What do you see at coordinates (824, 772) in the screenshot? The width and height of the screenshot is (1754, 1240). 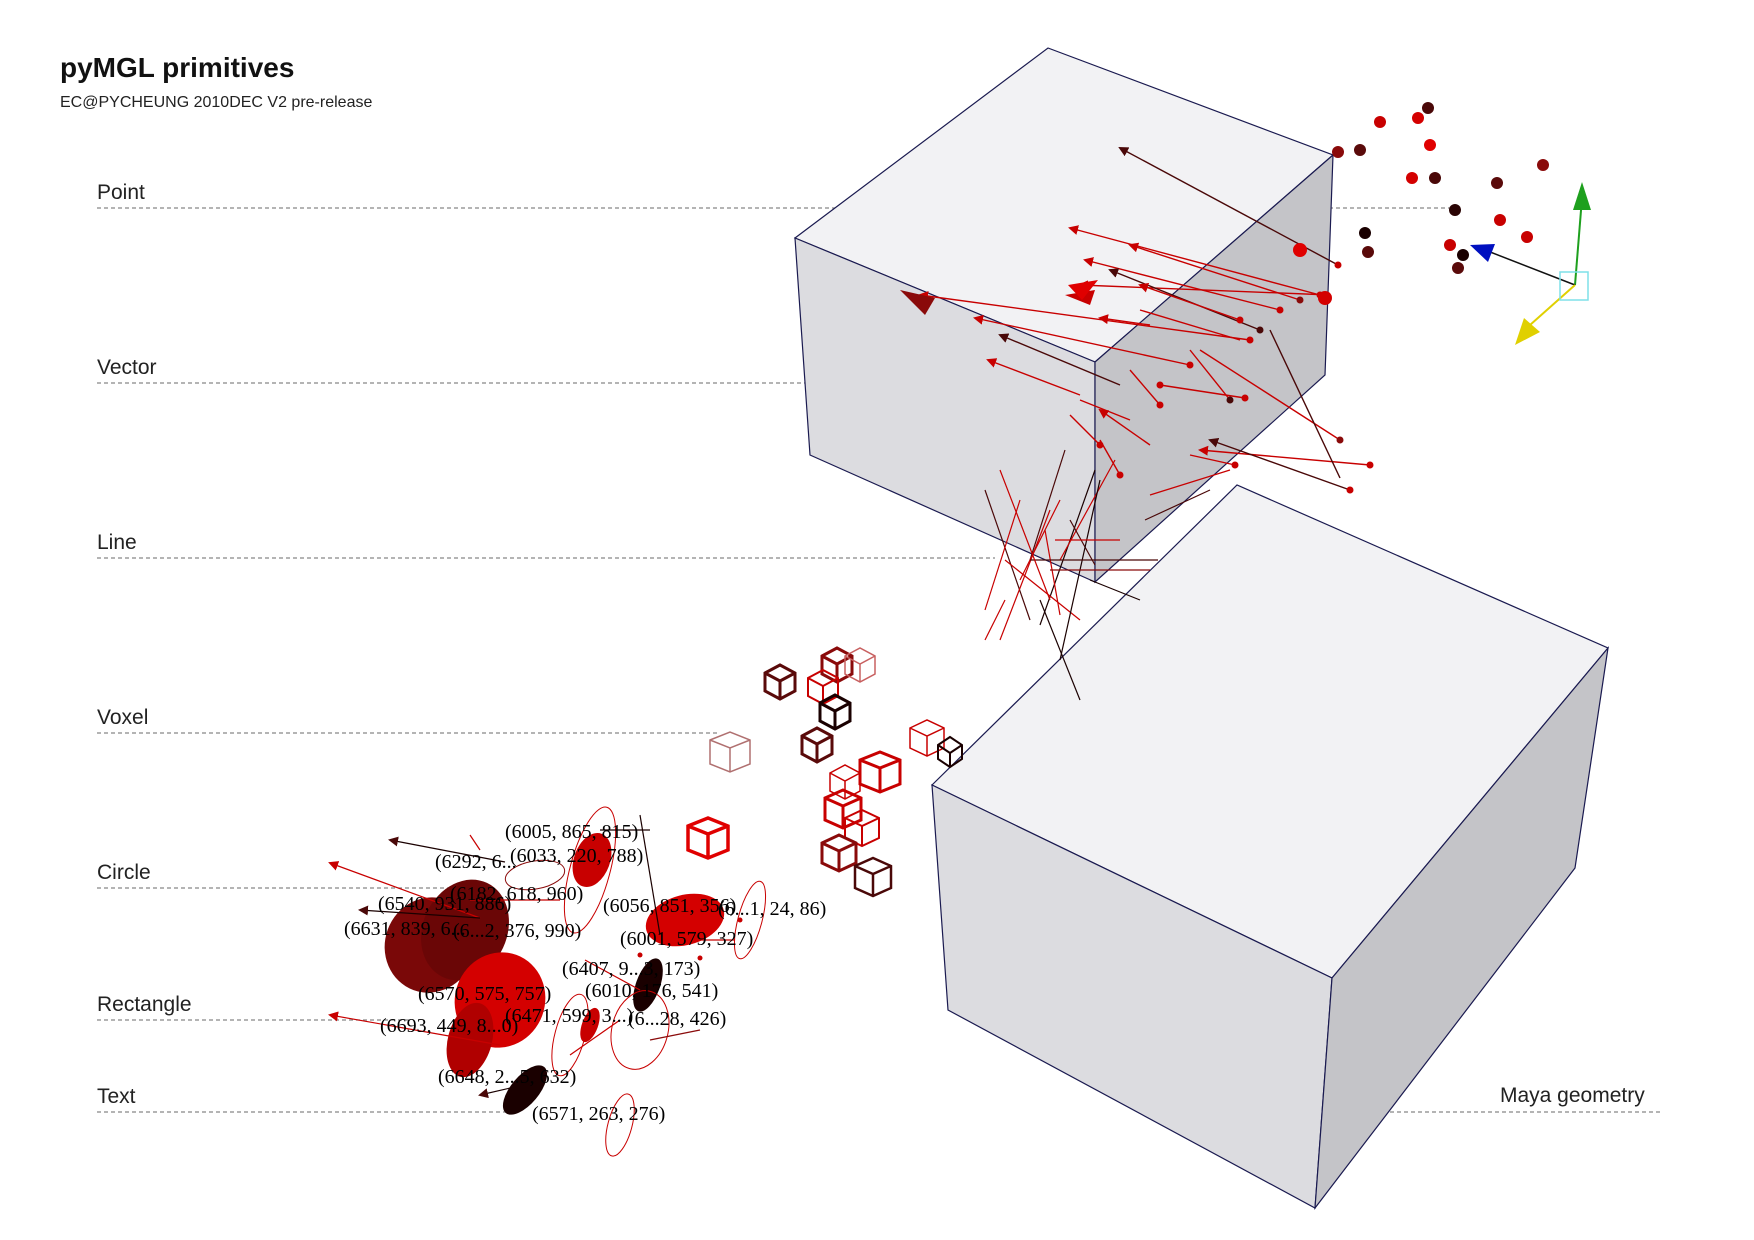 I see `voxel-primitives` at bounding box center [824, 772].